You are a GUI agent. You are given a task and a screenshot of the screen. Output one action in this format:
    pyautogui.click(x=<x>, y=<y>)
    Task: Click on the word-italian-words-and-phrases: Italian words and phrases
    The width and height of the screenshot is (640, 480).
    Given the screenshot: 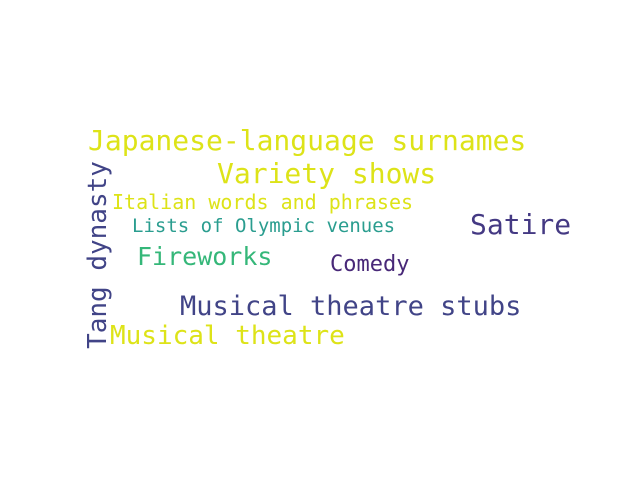 What is the action you would take?
    pyautogui.click(x=263, y=202)
    